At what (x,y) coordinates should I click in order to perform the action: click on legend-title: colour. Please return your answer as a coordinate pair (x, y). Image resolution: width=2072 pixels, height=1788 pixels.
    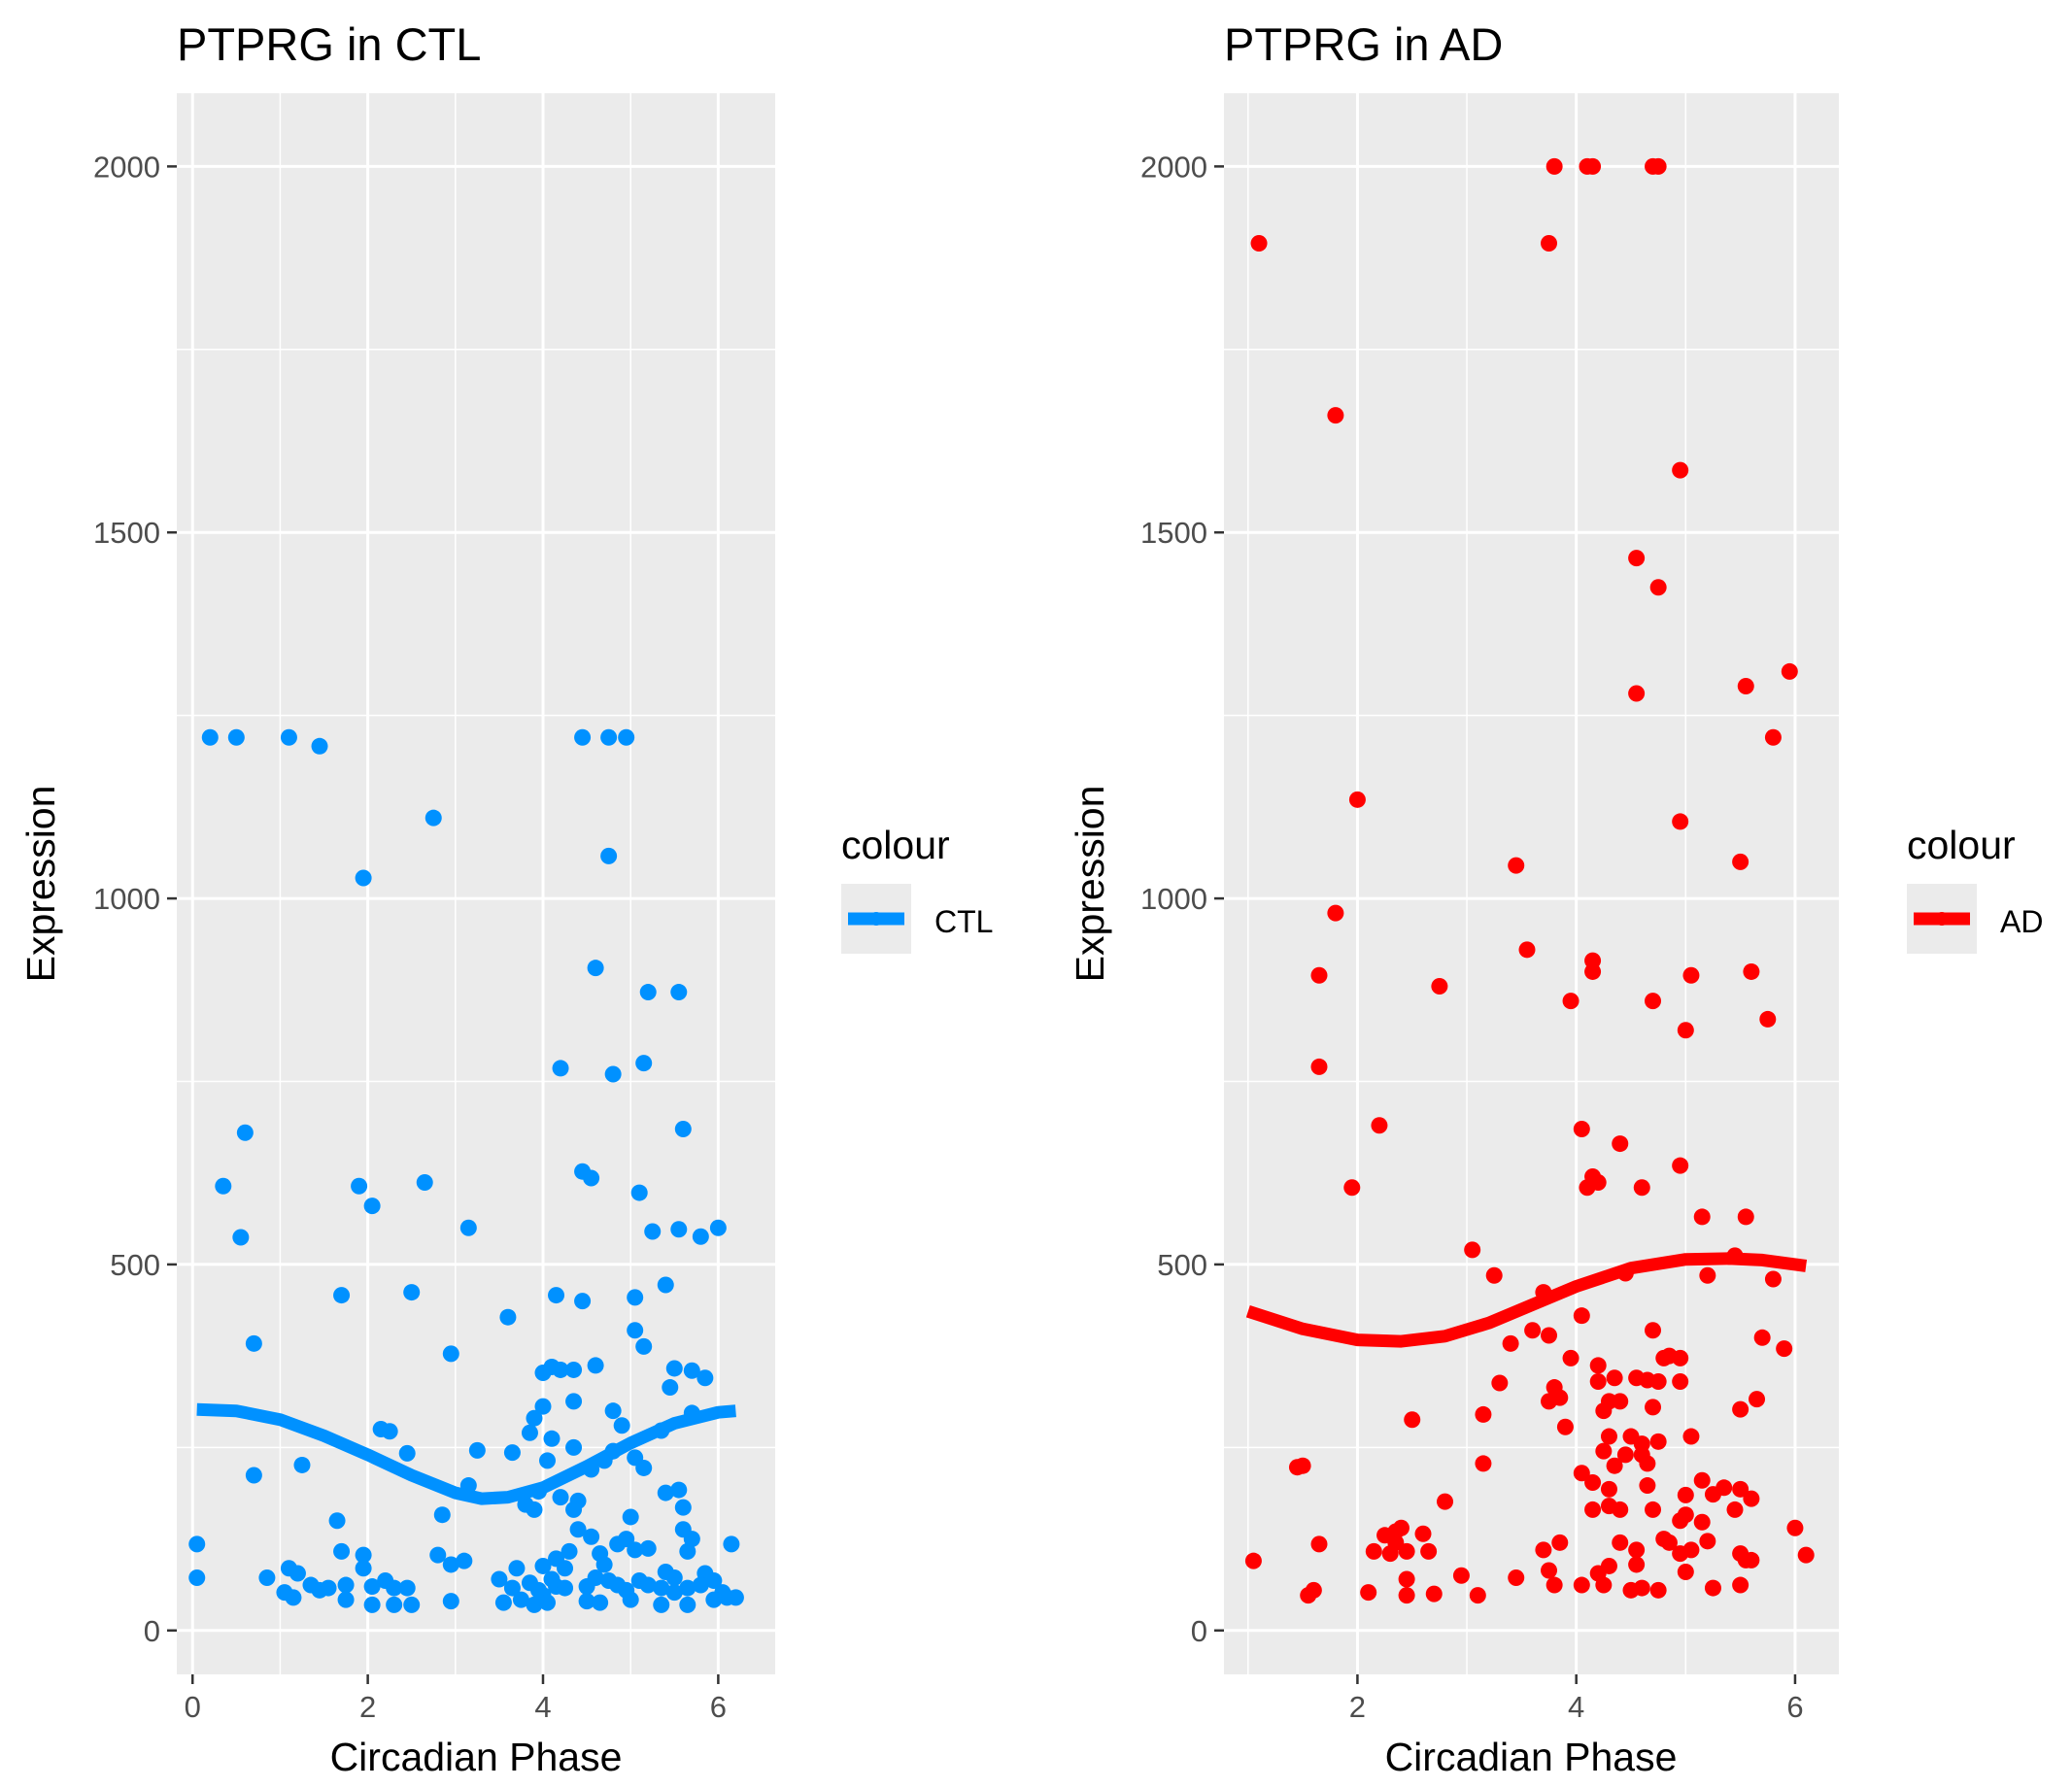
    Looking at the image, I should click on (895, 845).